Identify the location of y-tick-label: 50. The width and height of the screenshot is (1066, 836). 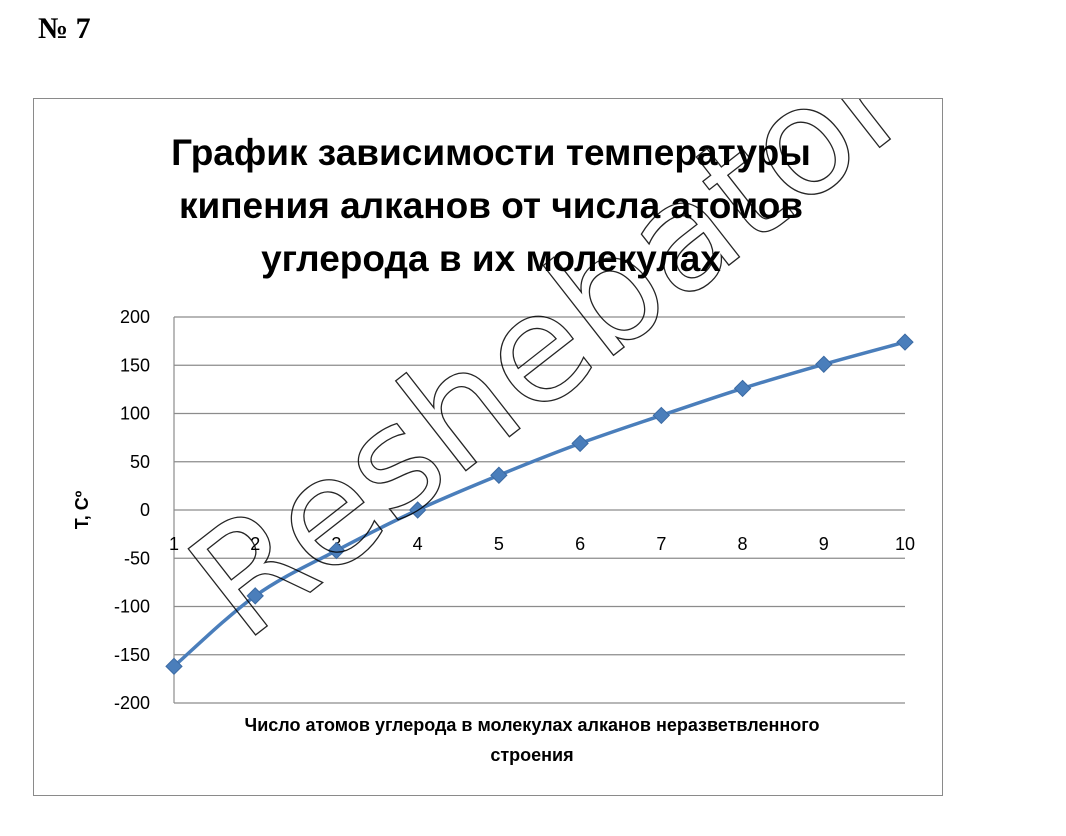
(140, 462).